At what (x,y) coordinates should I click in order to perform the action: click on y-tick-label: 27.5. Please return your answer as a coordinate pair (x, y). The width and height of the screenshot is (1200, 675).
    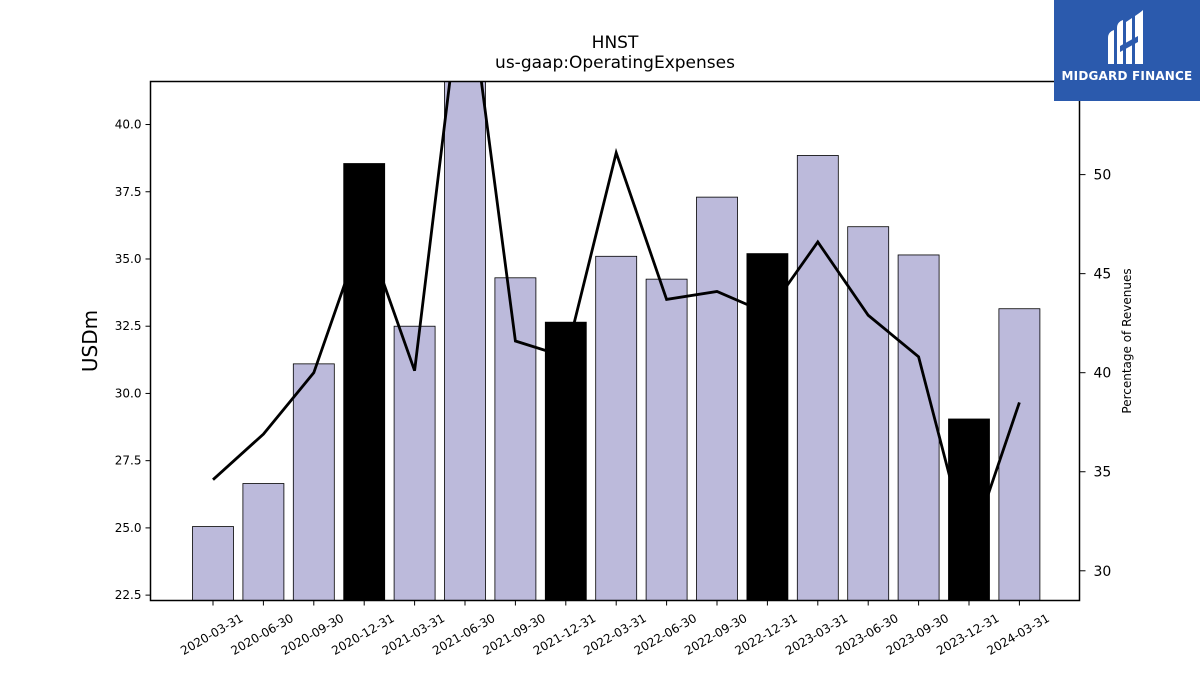
    Looking at the image, I should click on (128, 461).